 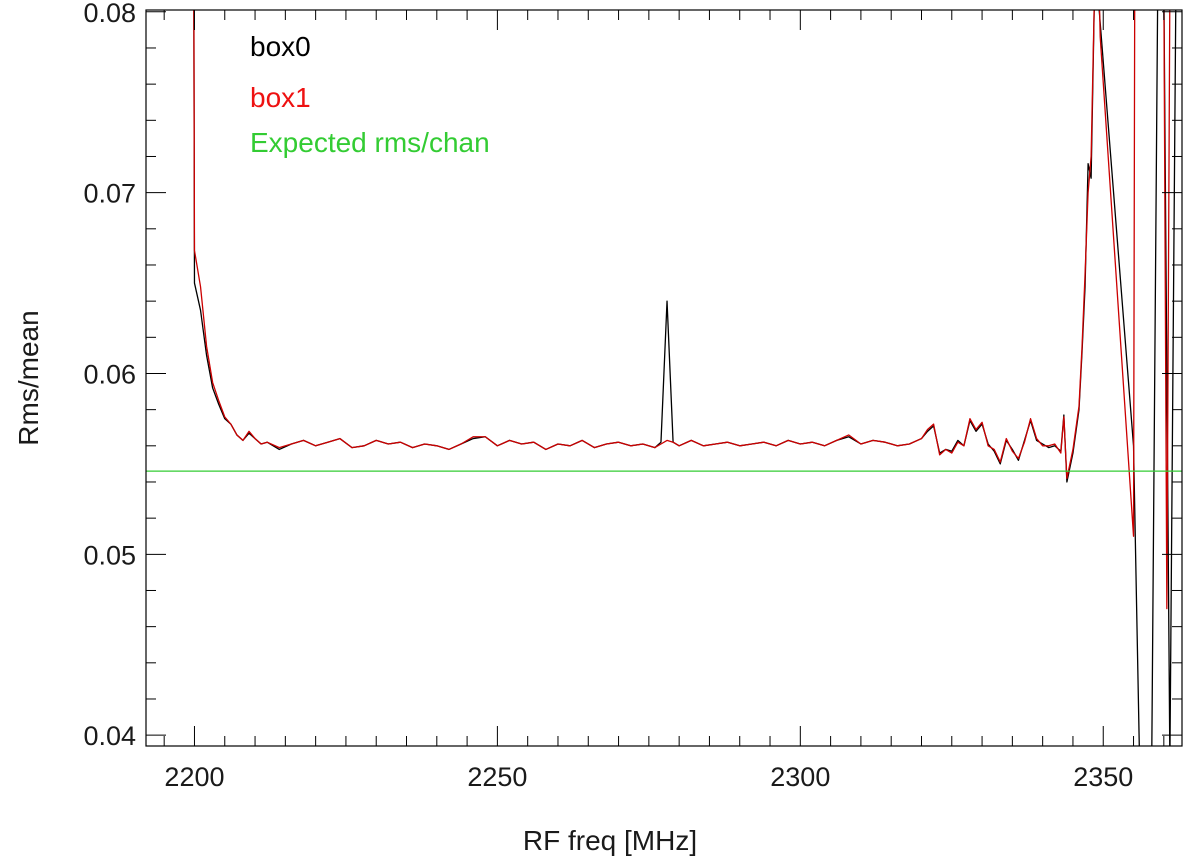 I want to click on y-tick-label: 0.06, so click(x=109, y=374).